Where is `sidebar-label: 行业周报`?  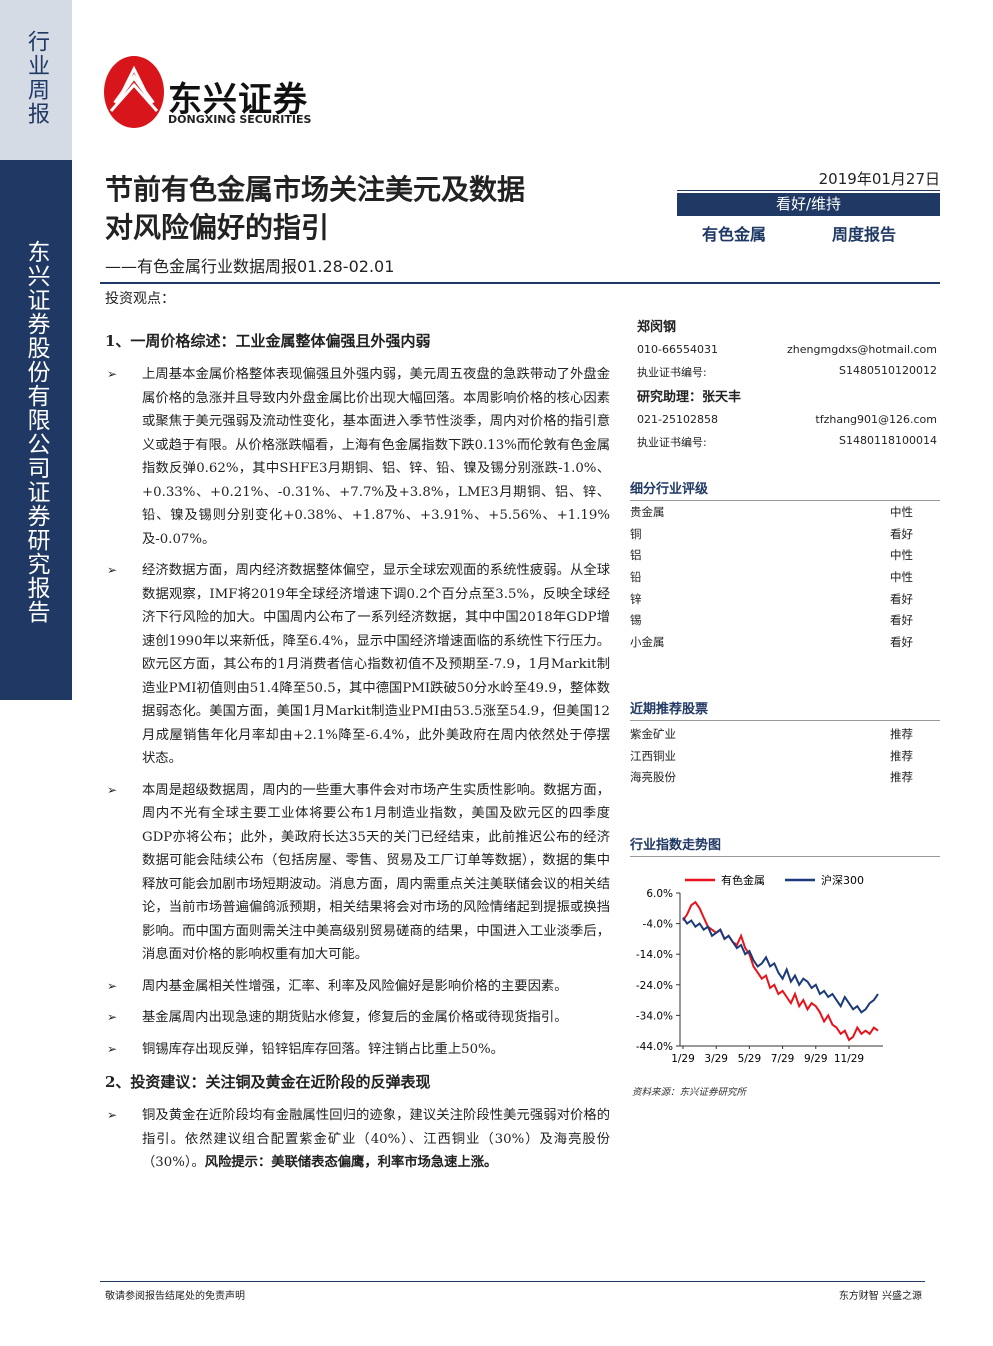 sidebar-label: 行业周报 is located at coordinates (36, 80).